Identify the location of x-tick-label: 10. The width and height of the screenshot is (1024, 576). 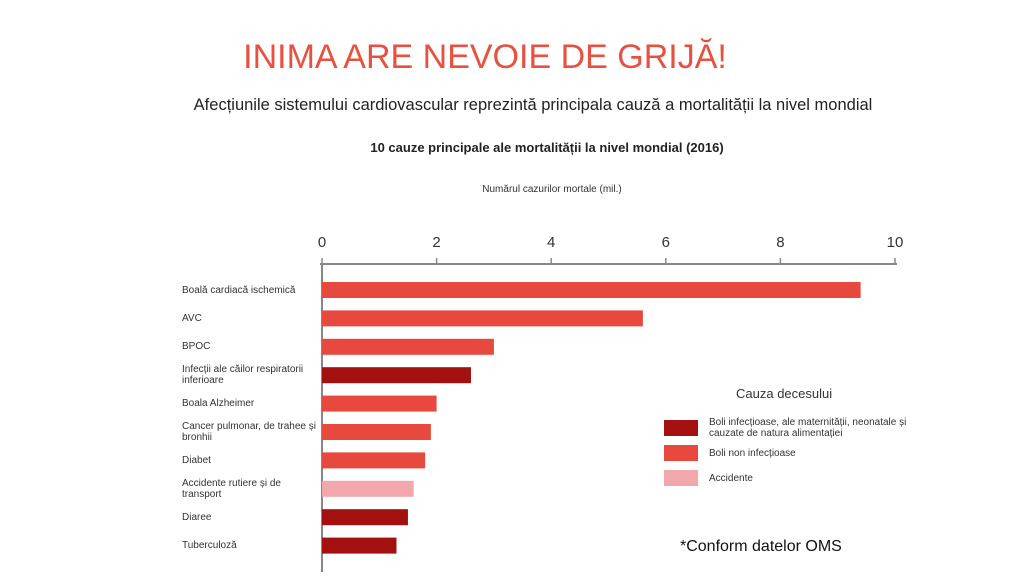
(895, 242).